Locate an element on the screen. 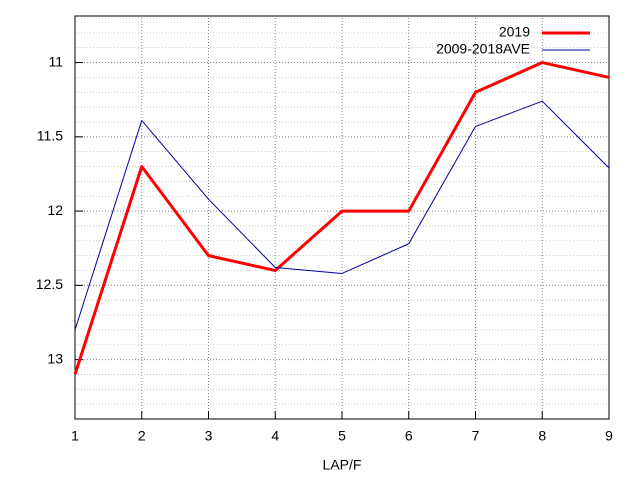  x-tick-label: 6 is located at coordinates (409, 436).